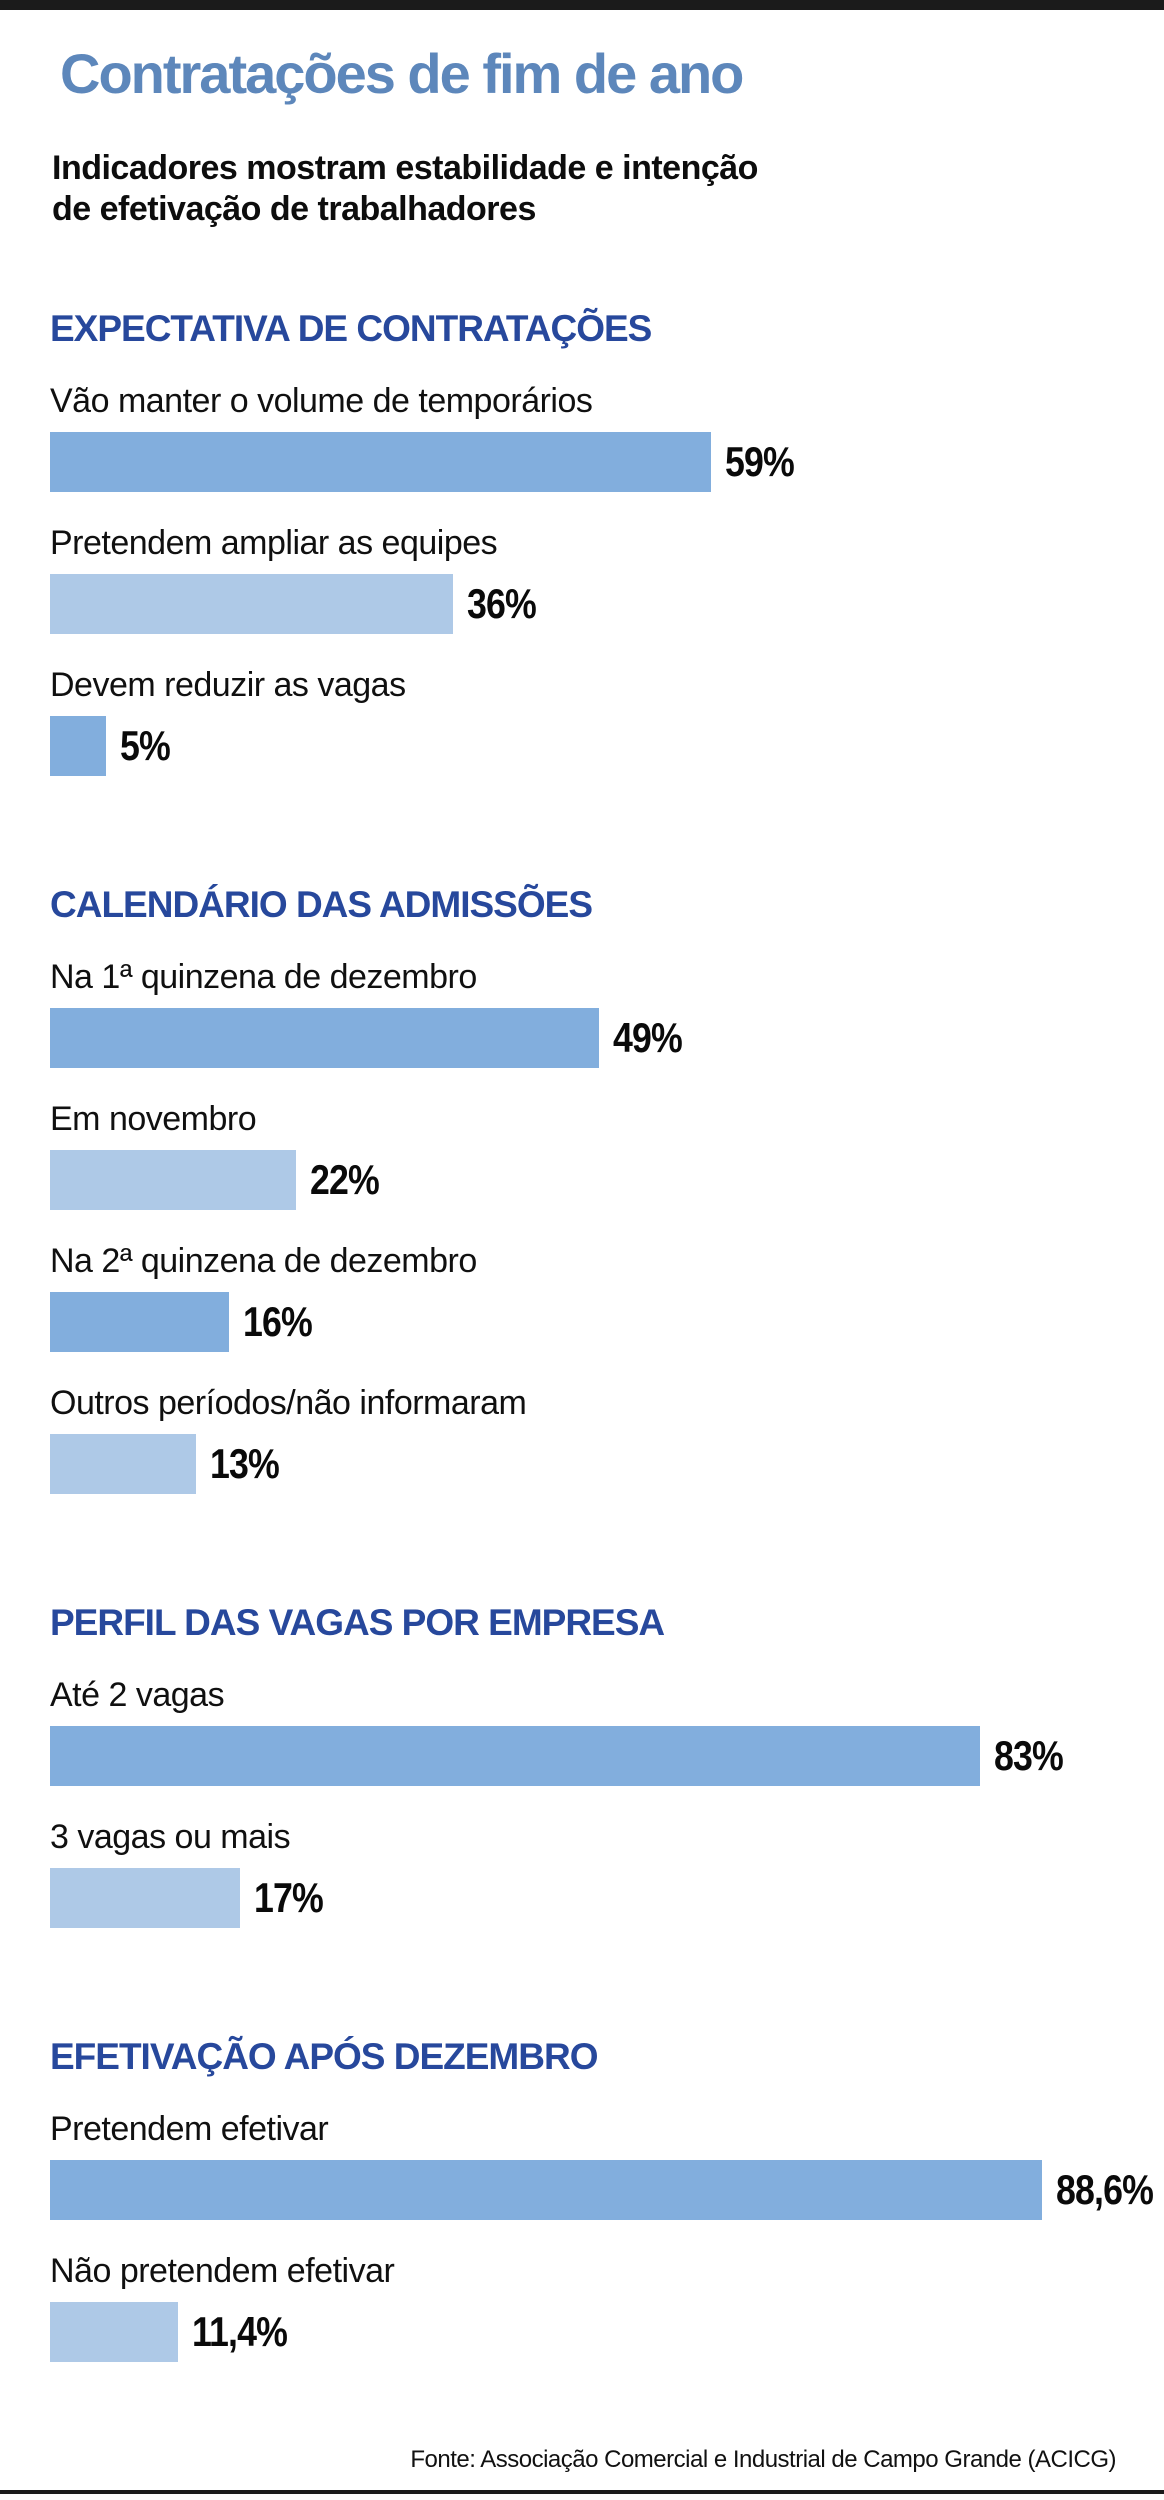  What do you see at coordinates (278, 1321) in the screenshot?
I see `bar-value: 16%` at bounding box center [278, 1321].